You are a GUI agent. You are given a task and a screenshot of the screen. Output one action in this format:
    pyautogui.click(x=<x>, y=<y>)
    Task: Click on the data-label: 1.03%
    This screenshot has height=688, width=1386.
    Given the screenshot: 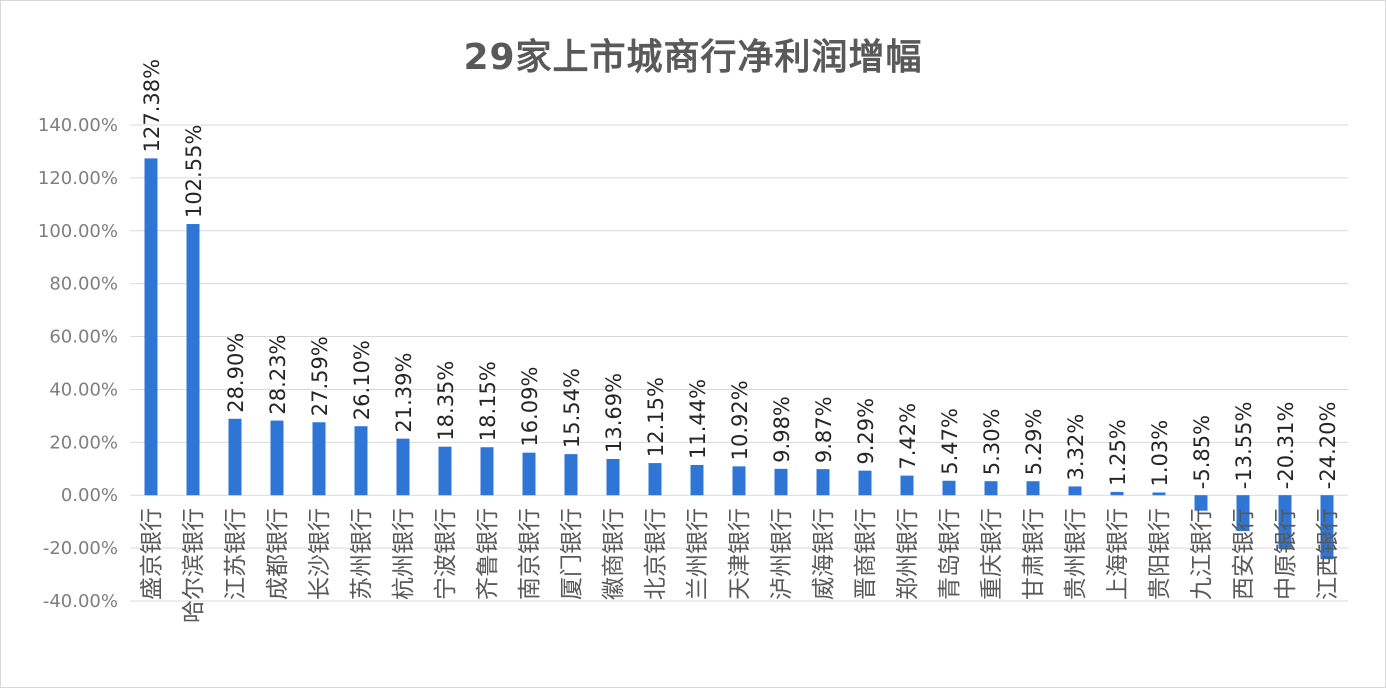 What is the action you would take?
    pyautogui.click(x=1160, y=453)
    